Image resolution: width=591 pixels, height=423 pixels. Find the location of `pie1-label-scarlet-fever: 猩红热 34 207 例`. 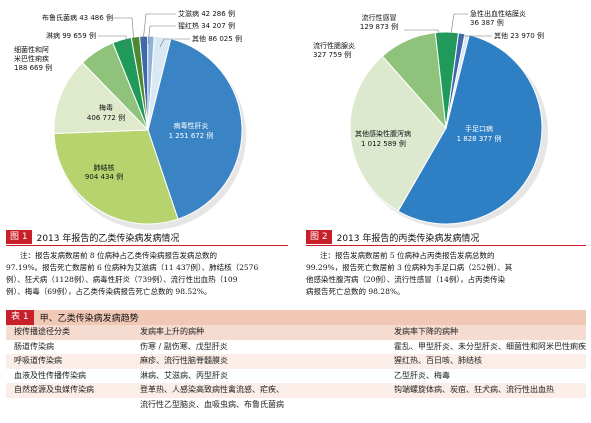

pie1-label-scarlet-fever: 猩红热 34 207 例 is located at coordinates (206, 26).